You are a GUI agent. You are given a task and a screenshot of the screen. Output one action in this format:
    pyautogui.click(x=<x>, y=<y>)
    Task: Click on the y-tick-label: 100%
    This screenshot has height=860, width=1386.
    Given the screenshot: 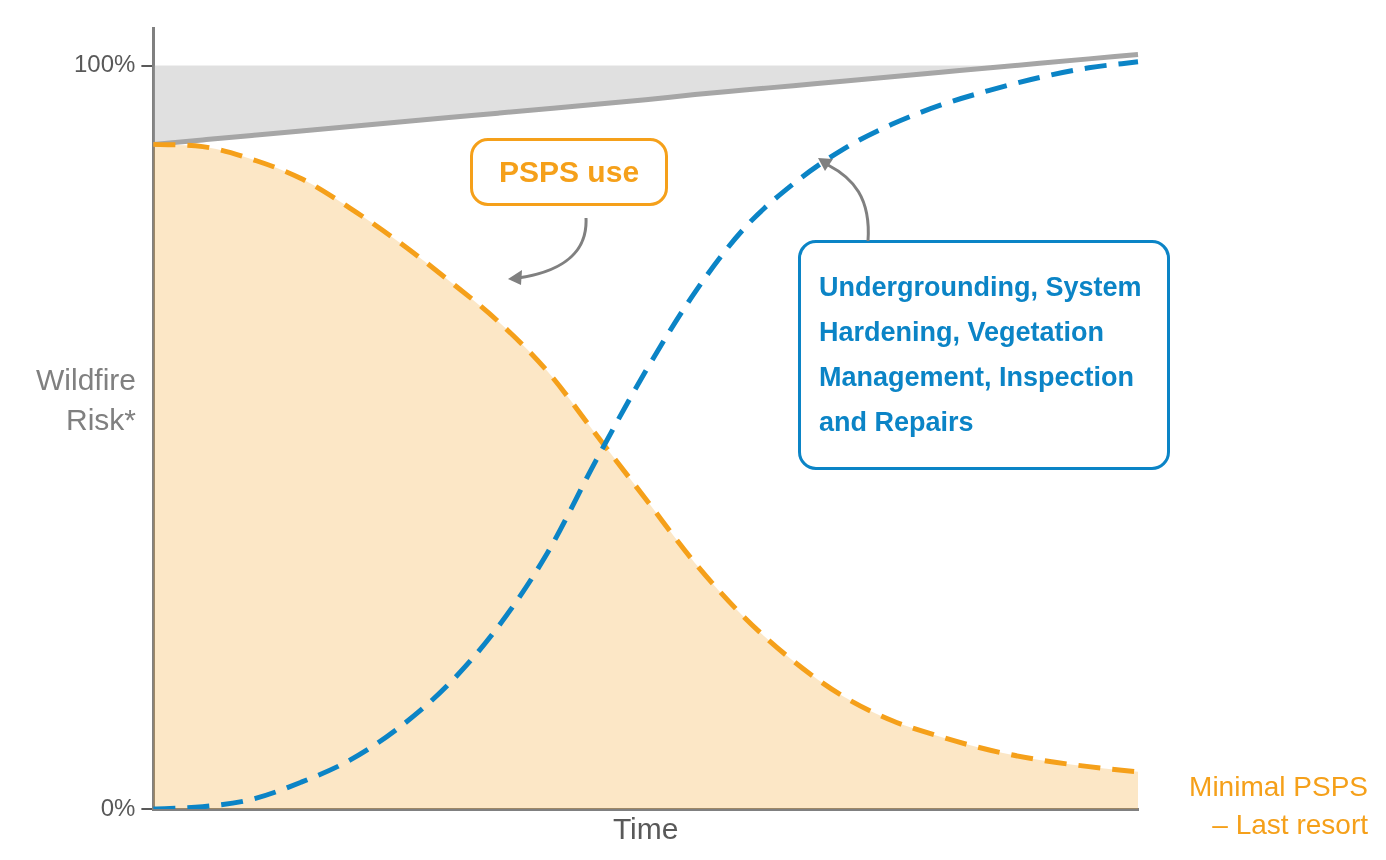 What is the action you would take?
    pyautogui.click(x=104, y=64)
    